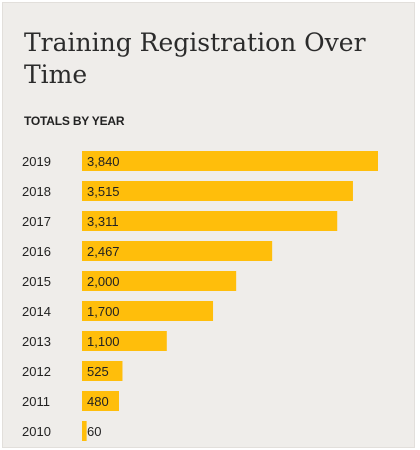  Describe the element at coordinates (103, 221) in the screenshot. I see `value-label-2017: 3,311` at that location.